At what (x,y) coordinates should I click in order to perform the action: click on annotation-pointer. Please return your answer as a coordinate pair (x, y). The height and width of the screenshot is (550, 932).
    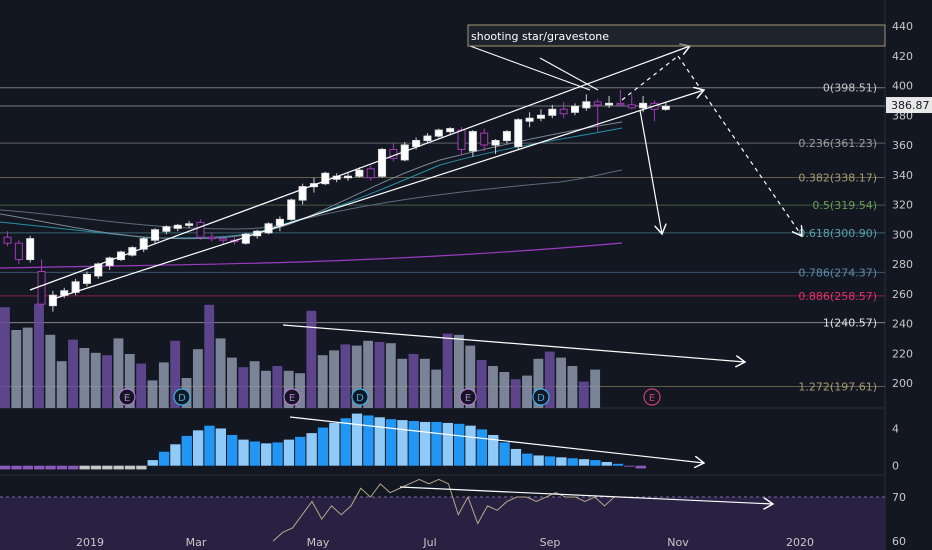
    Looking at the image, I should click on (530, 68).